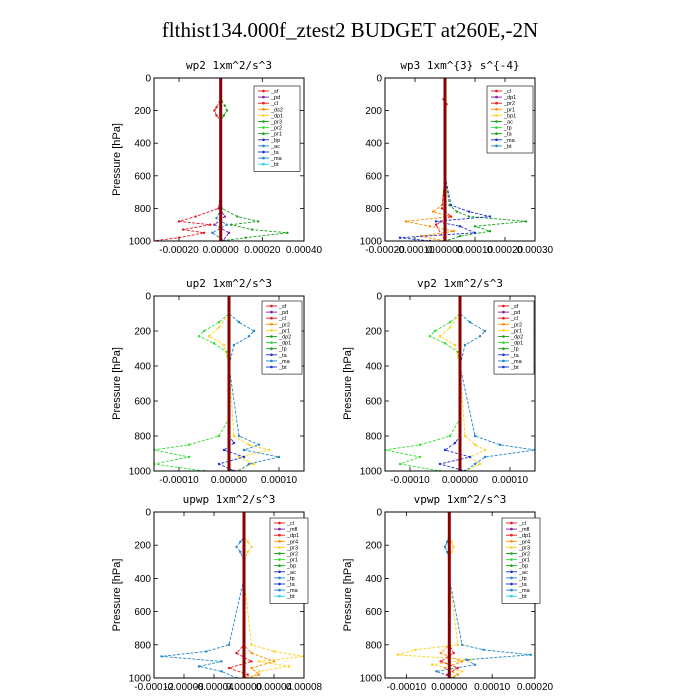 The image size is (700, 700). I want to click on legend-entry: _dp1, so click(284, 344).